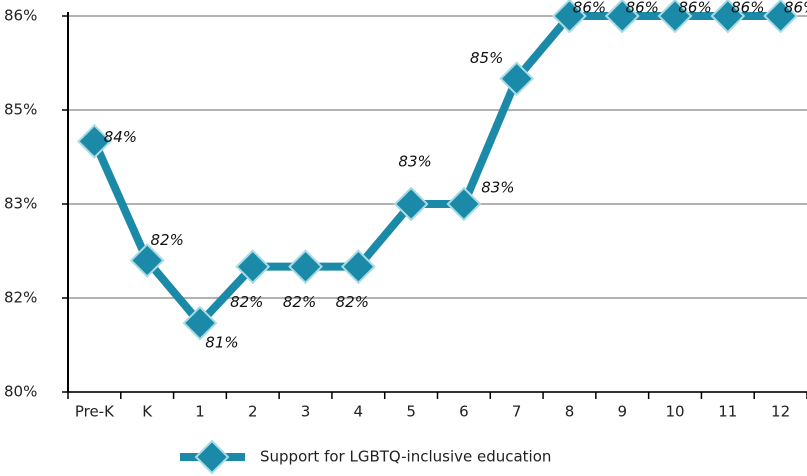  What do you see at coordinates (147, 412) in the screenshot?
I see `x-tick-label: K` at bounding box center [147, 412].